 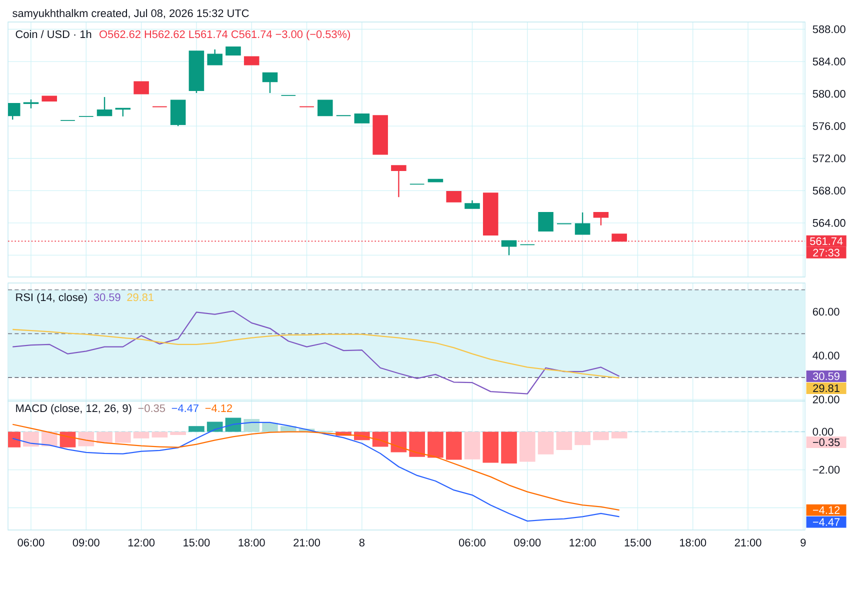 I want to click on ref-line-label: 561.74, so click(x=826, y=241).